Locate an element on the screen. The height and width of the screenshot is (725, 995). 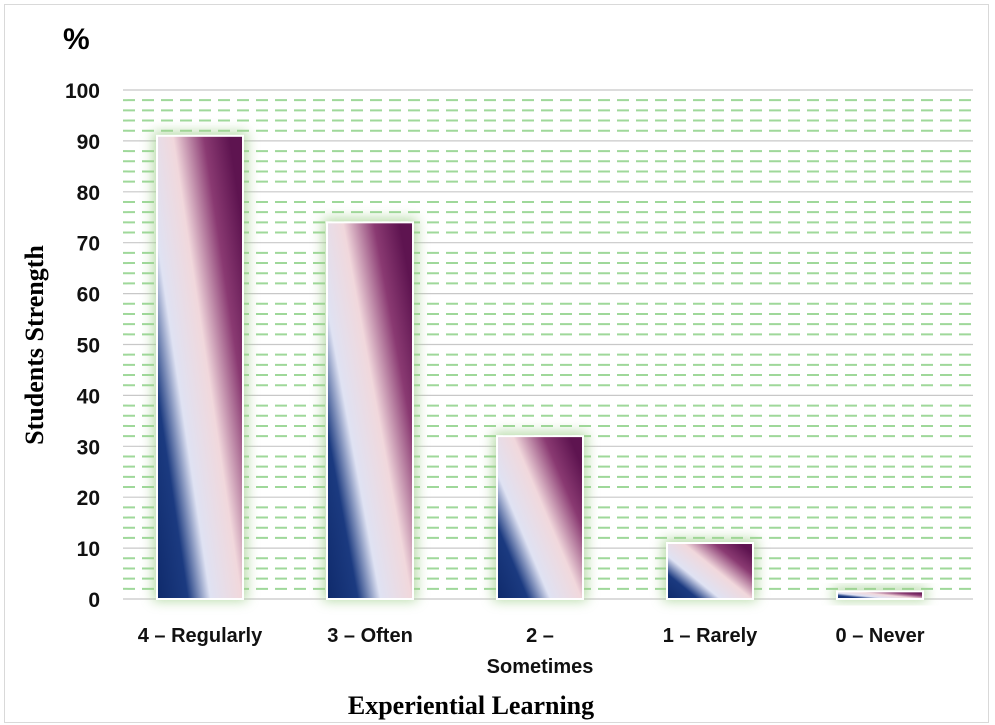
x-category-label: 0 – Never is located at coordinates (880, 636).